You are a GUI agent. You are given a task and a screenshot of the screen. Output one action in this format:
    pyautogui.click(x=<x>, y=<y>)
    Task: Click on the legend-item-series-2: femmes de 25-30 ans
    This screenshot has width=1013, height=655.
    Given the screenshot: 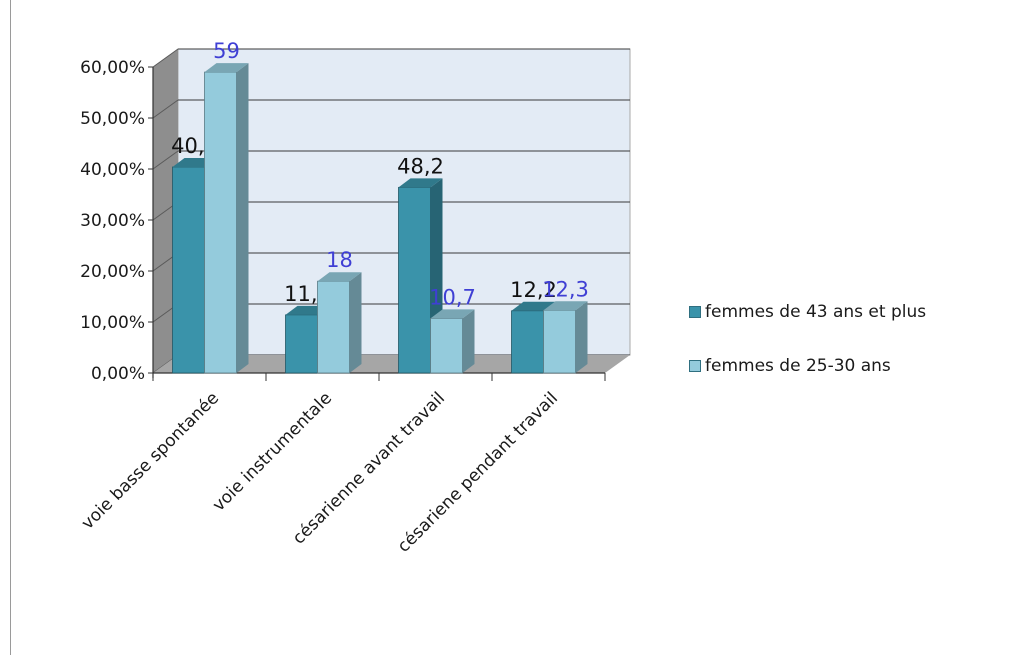 What is the action you would take?
    pyautogui.click(x=807, y=366)
    